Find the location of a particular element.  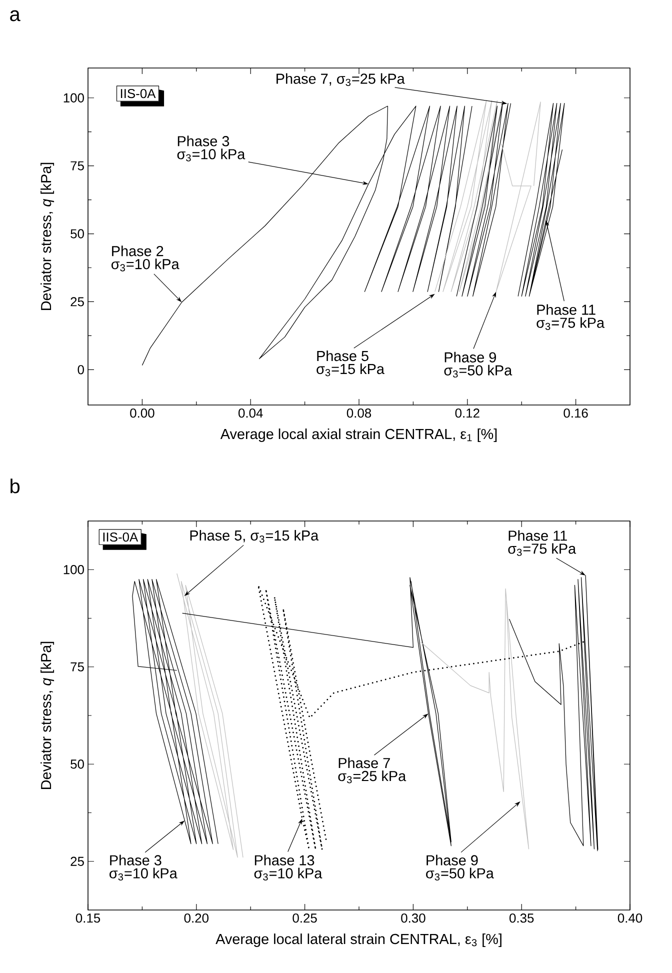

x-tick-label: 0.40 is located at coordinates (630, 918).